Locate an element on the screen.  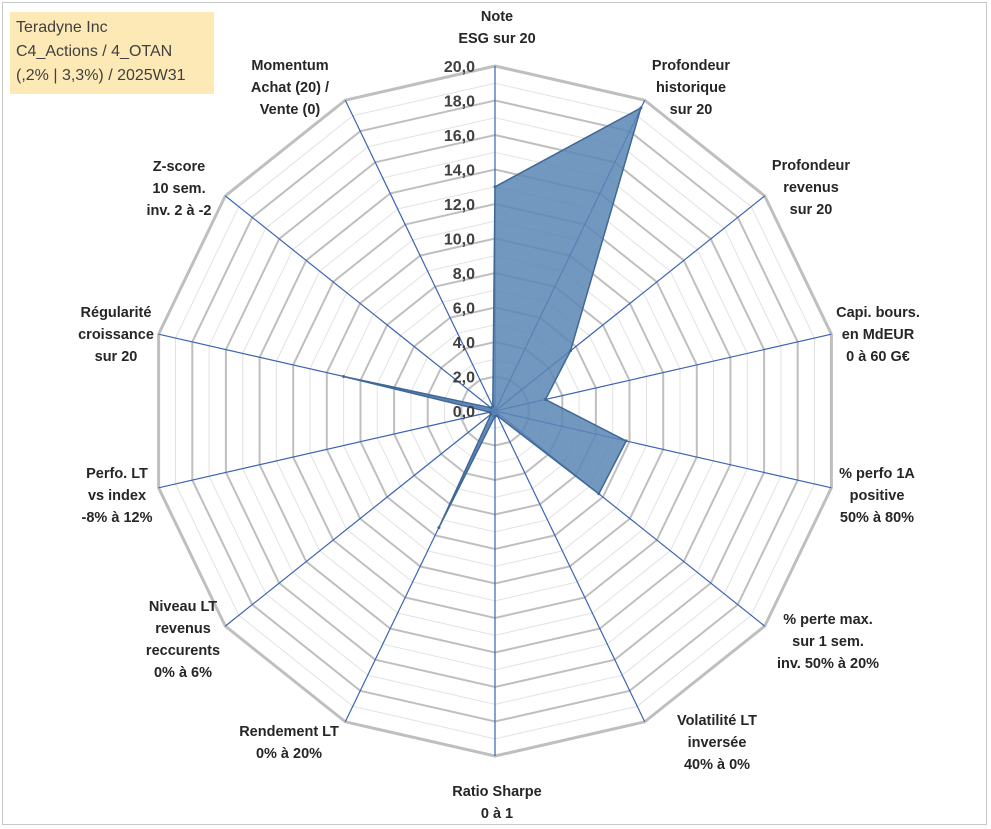
tick-label: 10,0 is located at coordinates (459, 240).